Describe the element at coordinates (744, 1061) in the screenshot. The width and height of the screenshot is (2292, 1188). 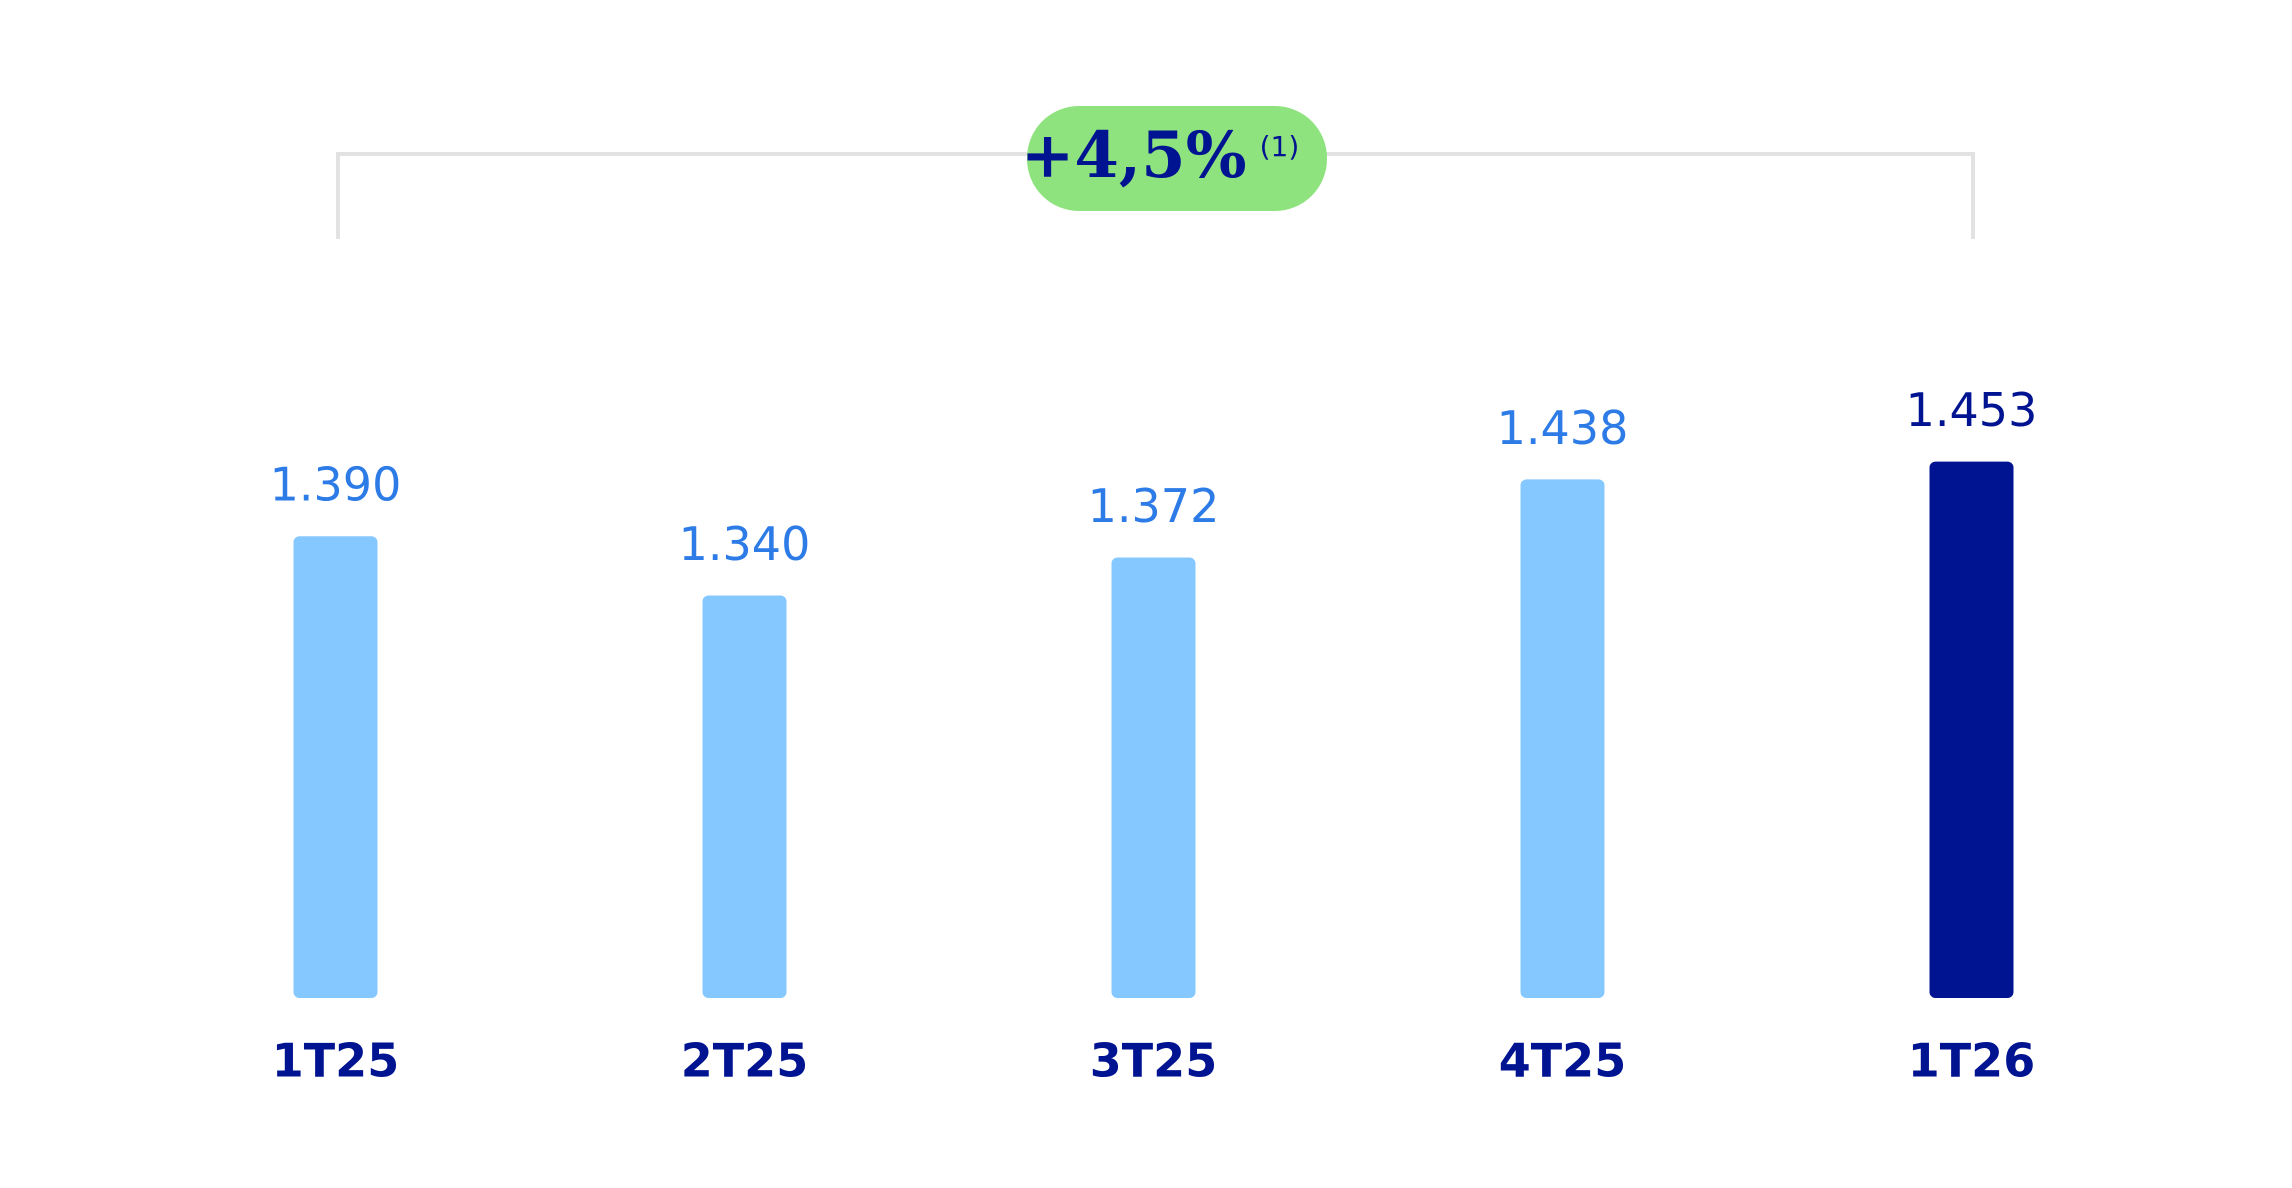
I see `x-tick-label: 2T25` at that location.